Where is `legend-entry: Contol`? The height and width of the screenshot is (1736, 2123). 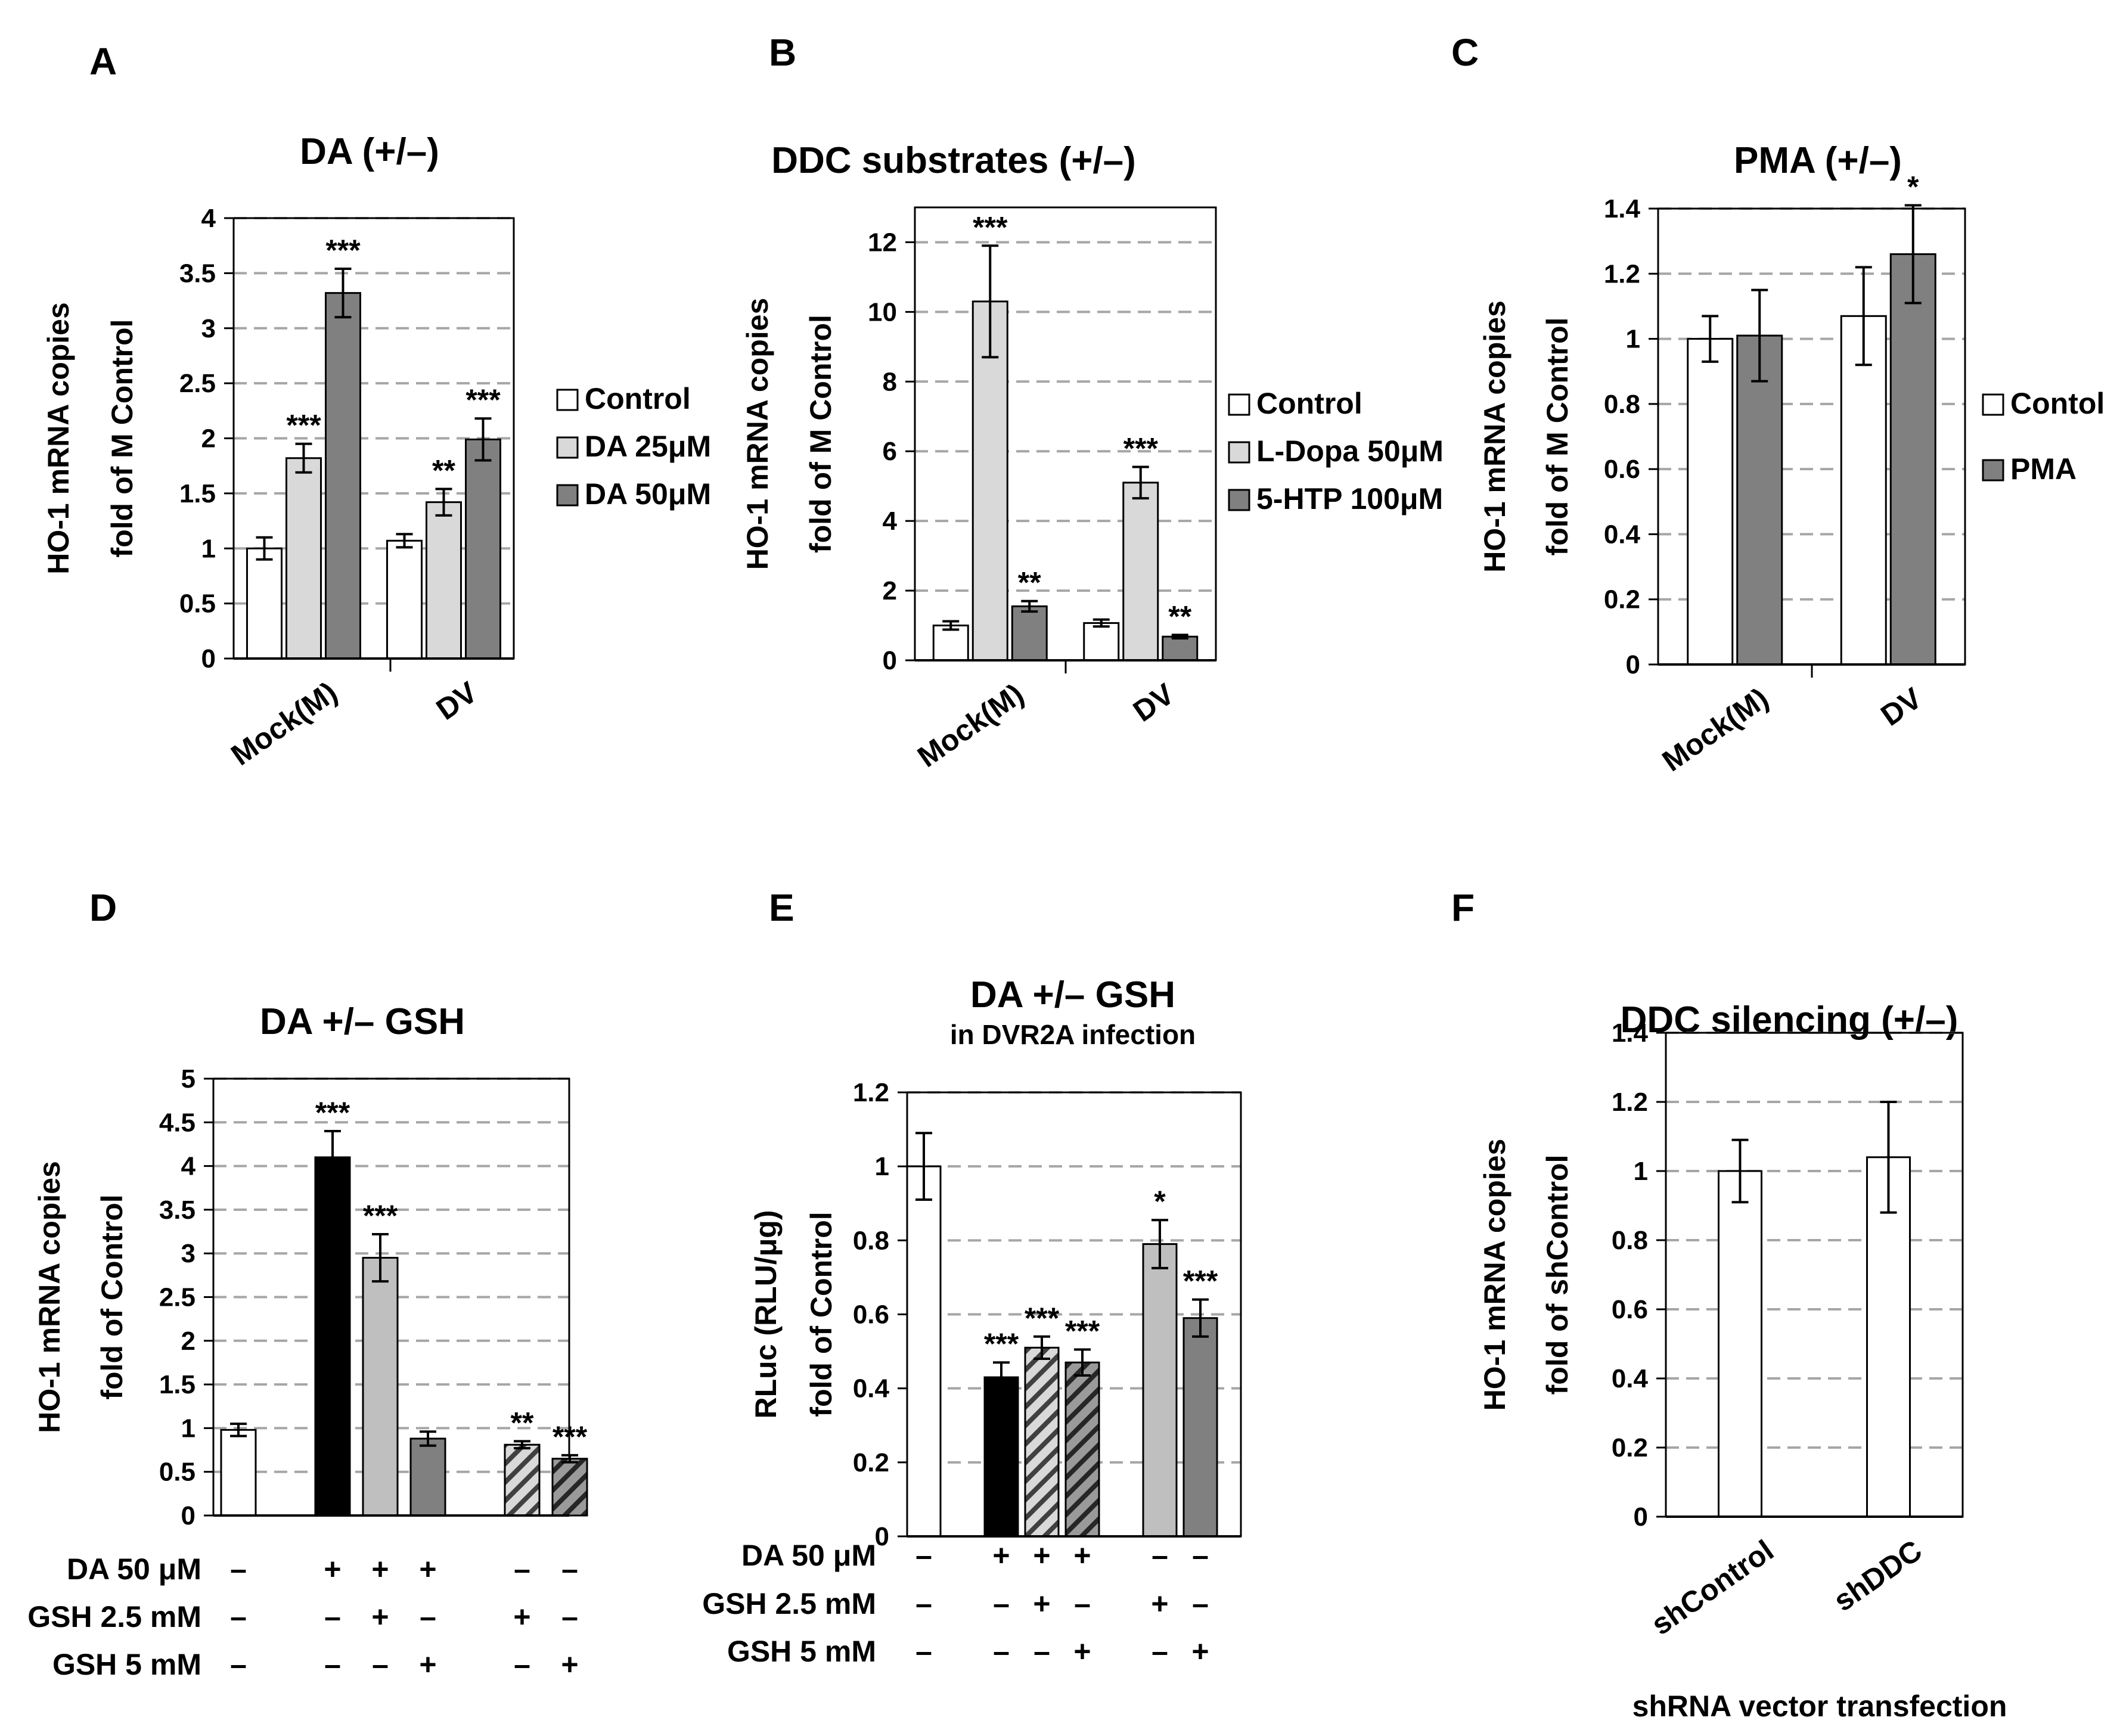
legend-entry: Contol is located at coordinates (2058, 404).